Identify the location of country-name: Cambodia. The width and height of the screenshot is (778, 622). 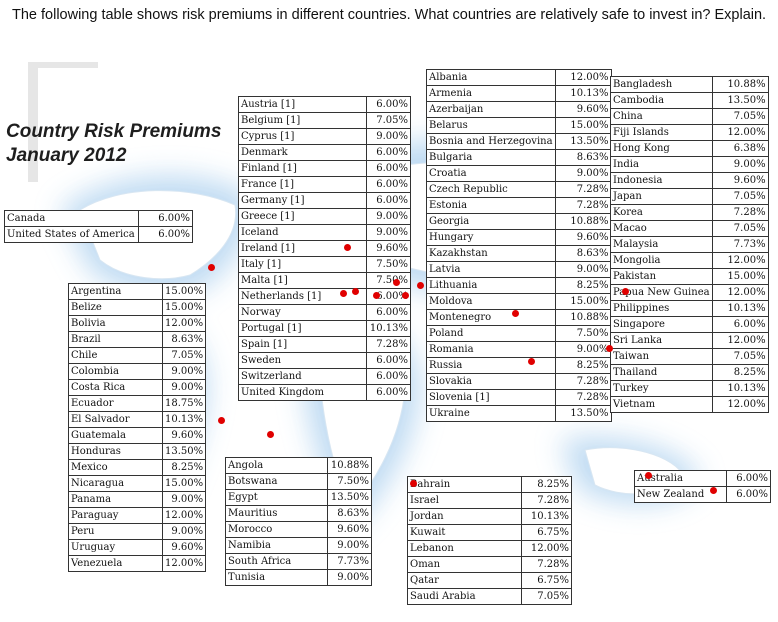
(661, 100).